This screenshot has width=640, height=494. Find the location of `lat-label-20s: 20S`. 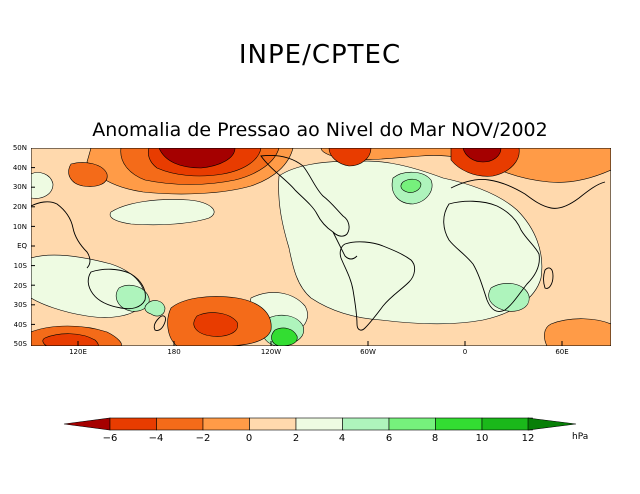

lat-label-20s: 20S is located at coordinates (20, 286).